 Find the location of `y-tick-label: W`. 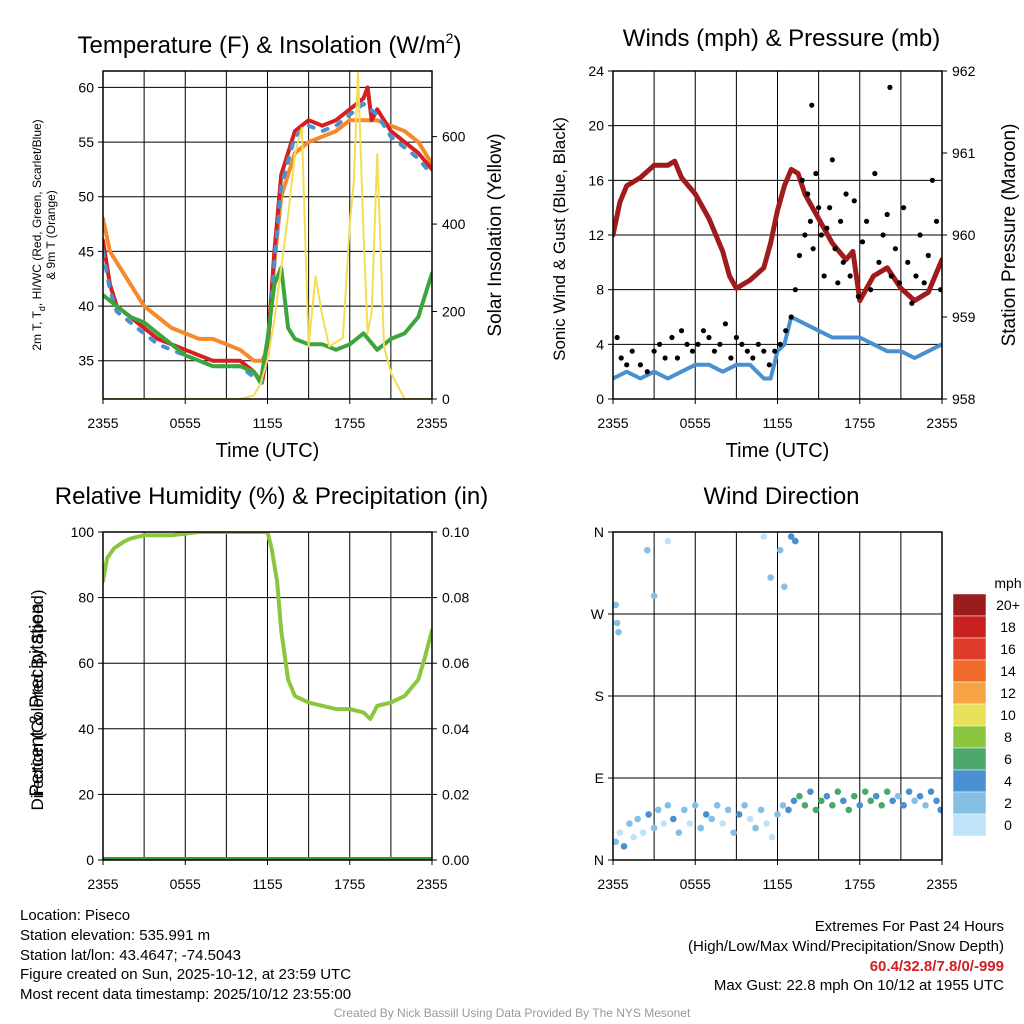

y-tick-label: W is located at coordinates (598, 614).